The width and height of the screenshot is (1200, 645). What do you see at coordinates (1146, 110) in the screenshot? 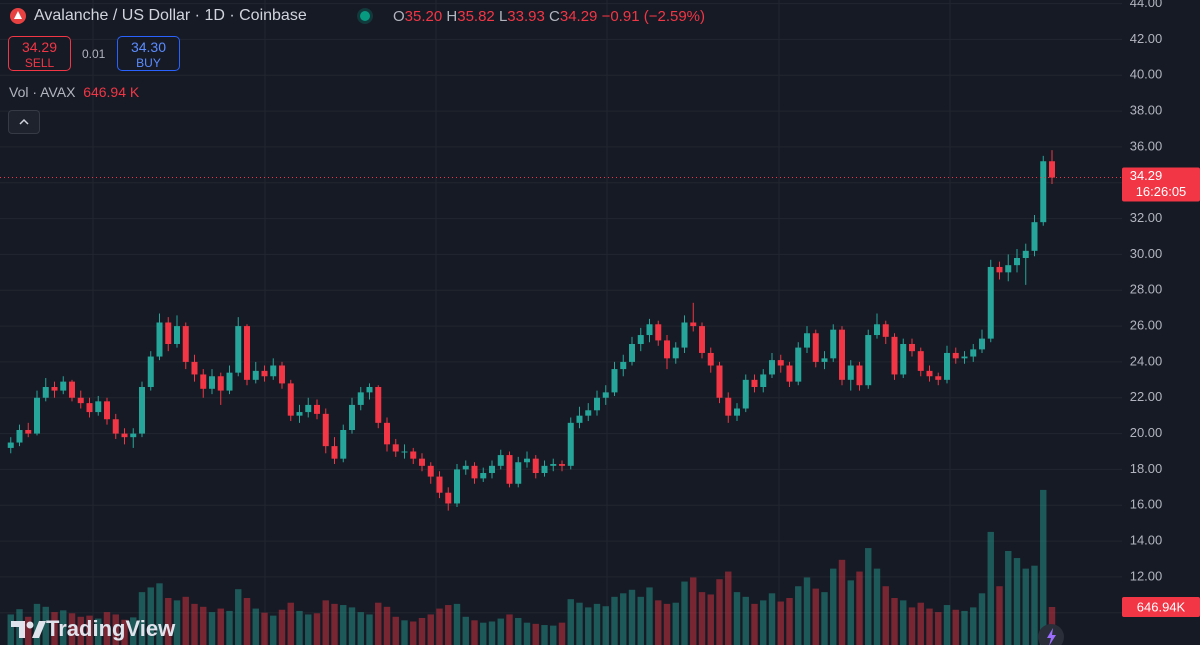
I see `y-tick-label: 38.00` at bounding box center [1146, 110].